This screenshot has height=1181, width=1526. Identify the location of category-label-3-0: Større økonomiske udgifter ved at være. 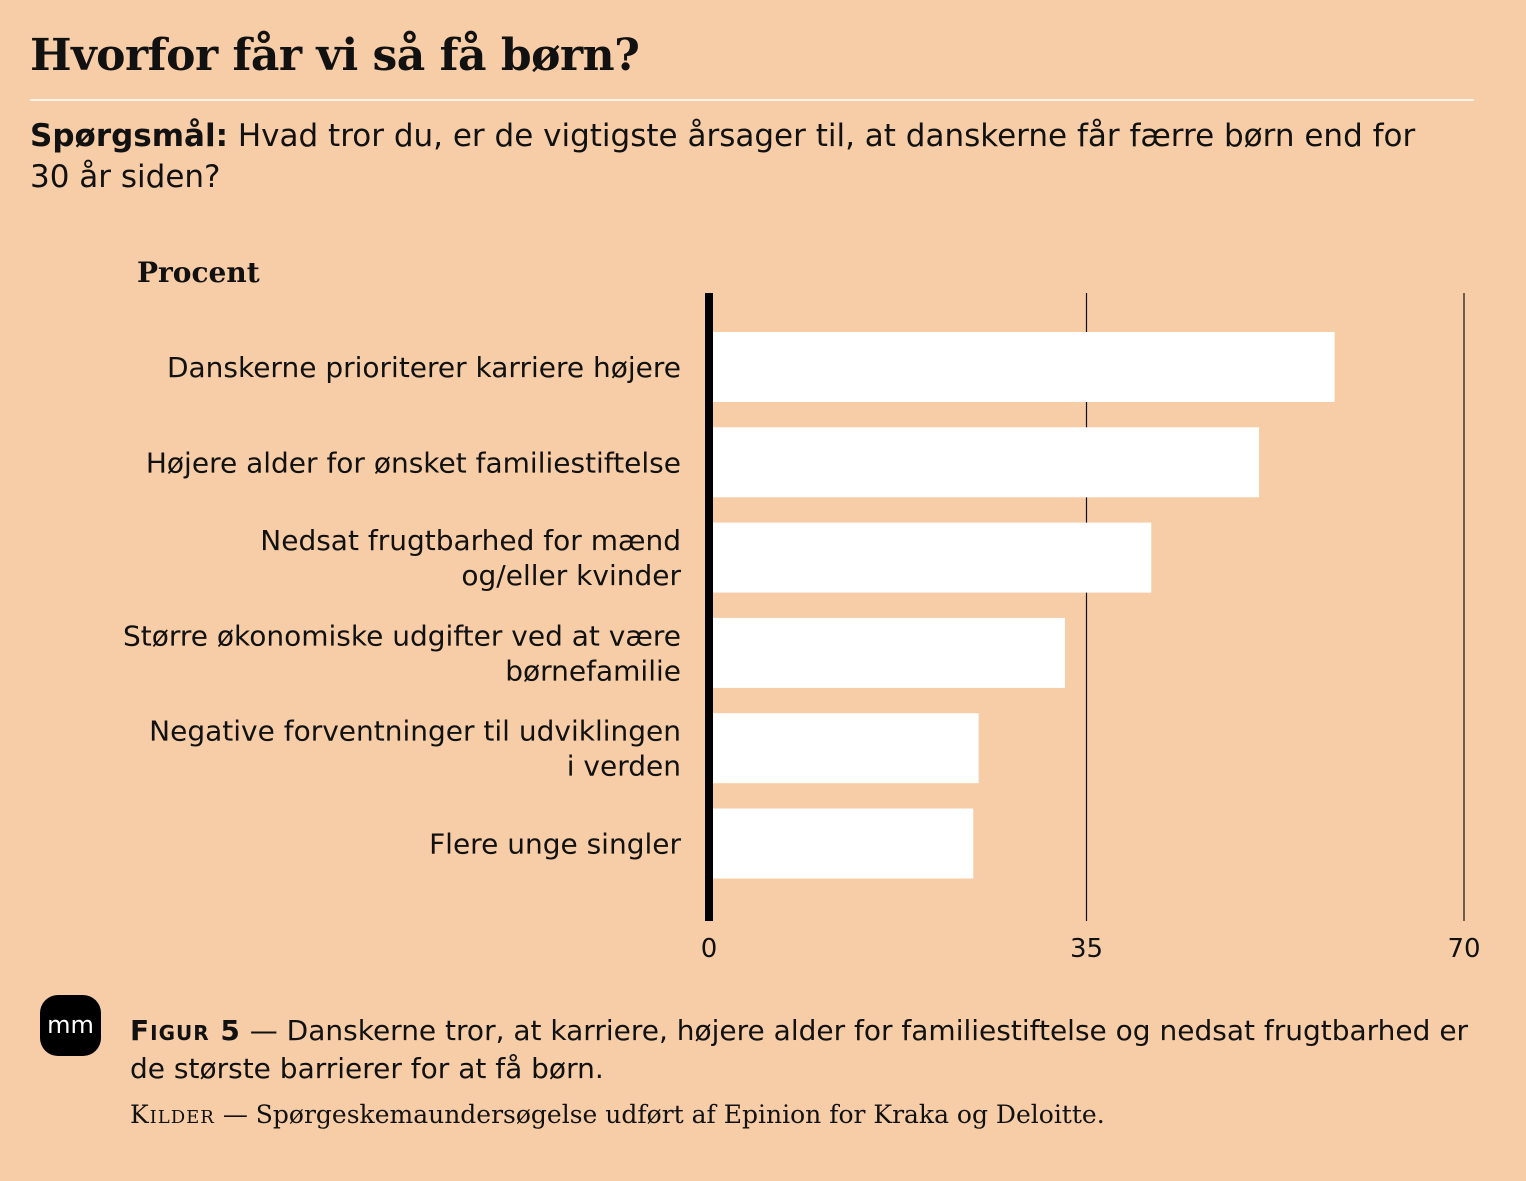
(402, 635).